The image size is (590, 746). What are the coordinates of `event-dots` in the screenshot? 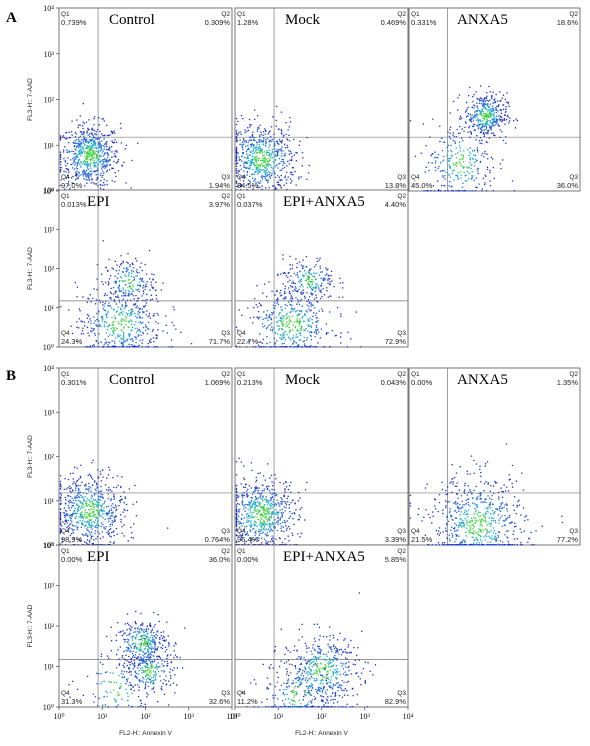 It's located at (126, 294).